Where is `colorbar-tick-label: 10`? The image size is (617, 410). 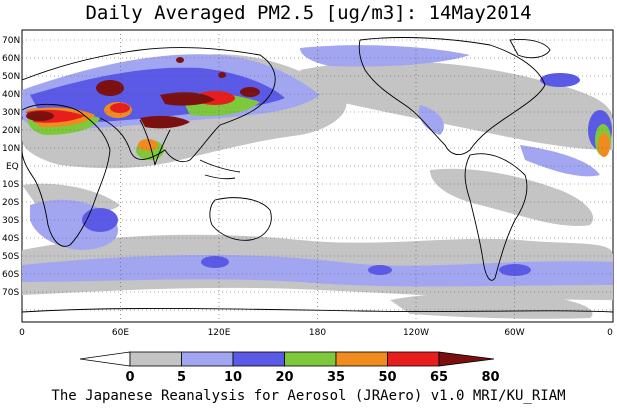
colorbar-tick-label: 10 is located at coordinates (233, 377).